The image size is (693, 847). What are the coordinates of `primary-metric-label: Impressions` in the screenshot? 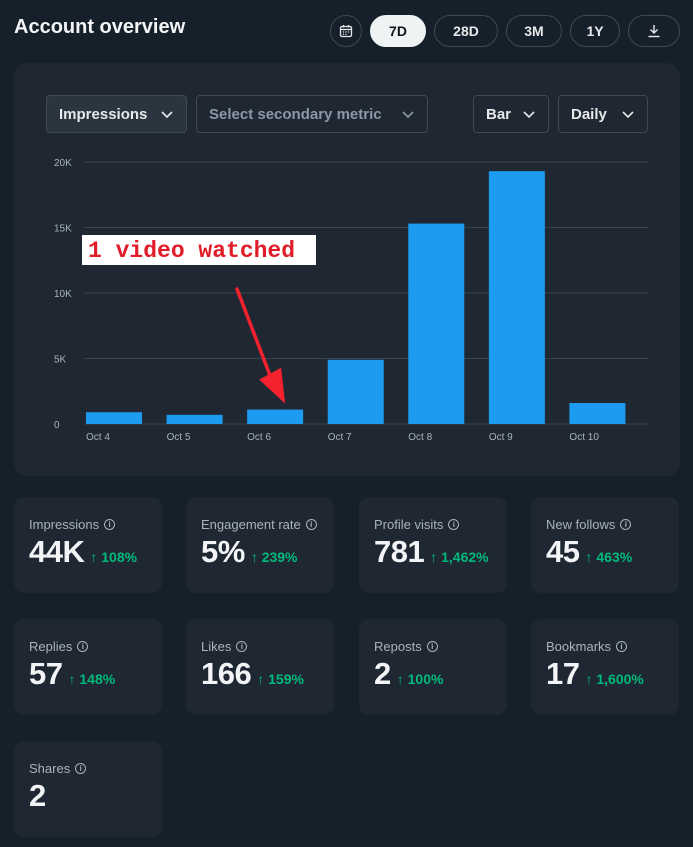 It's located at (103, 114).